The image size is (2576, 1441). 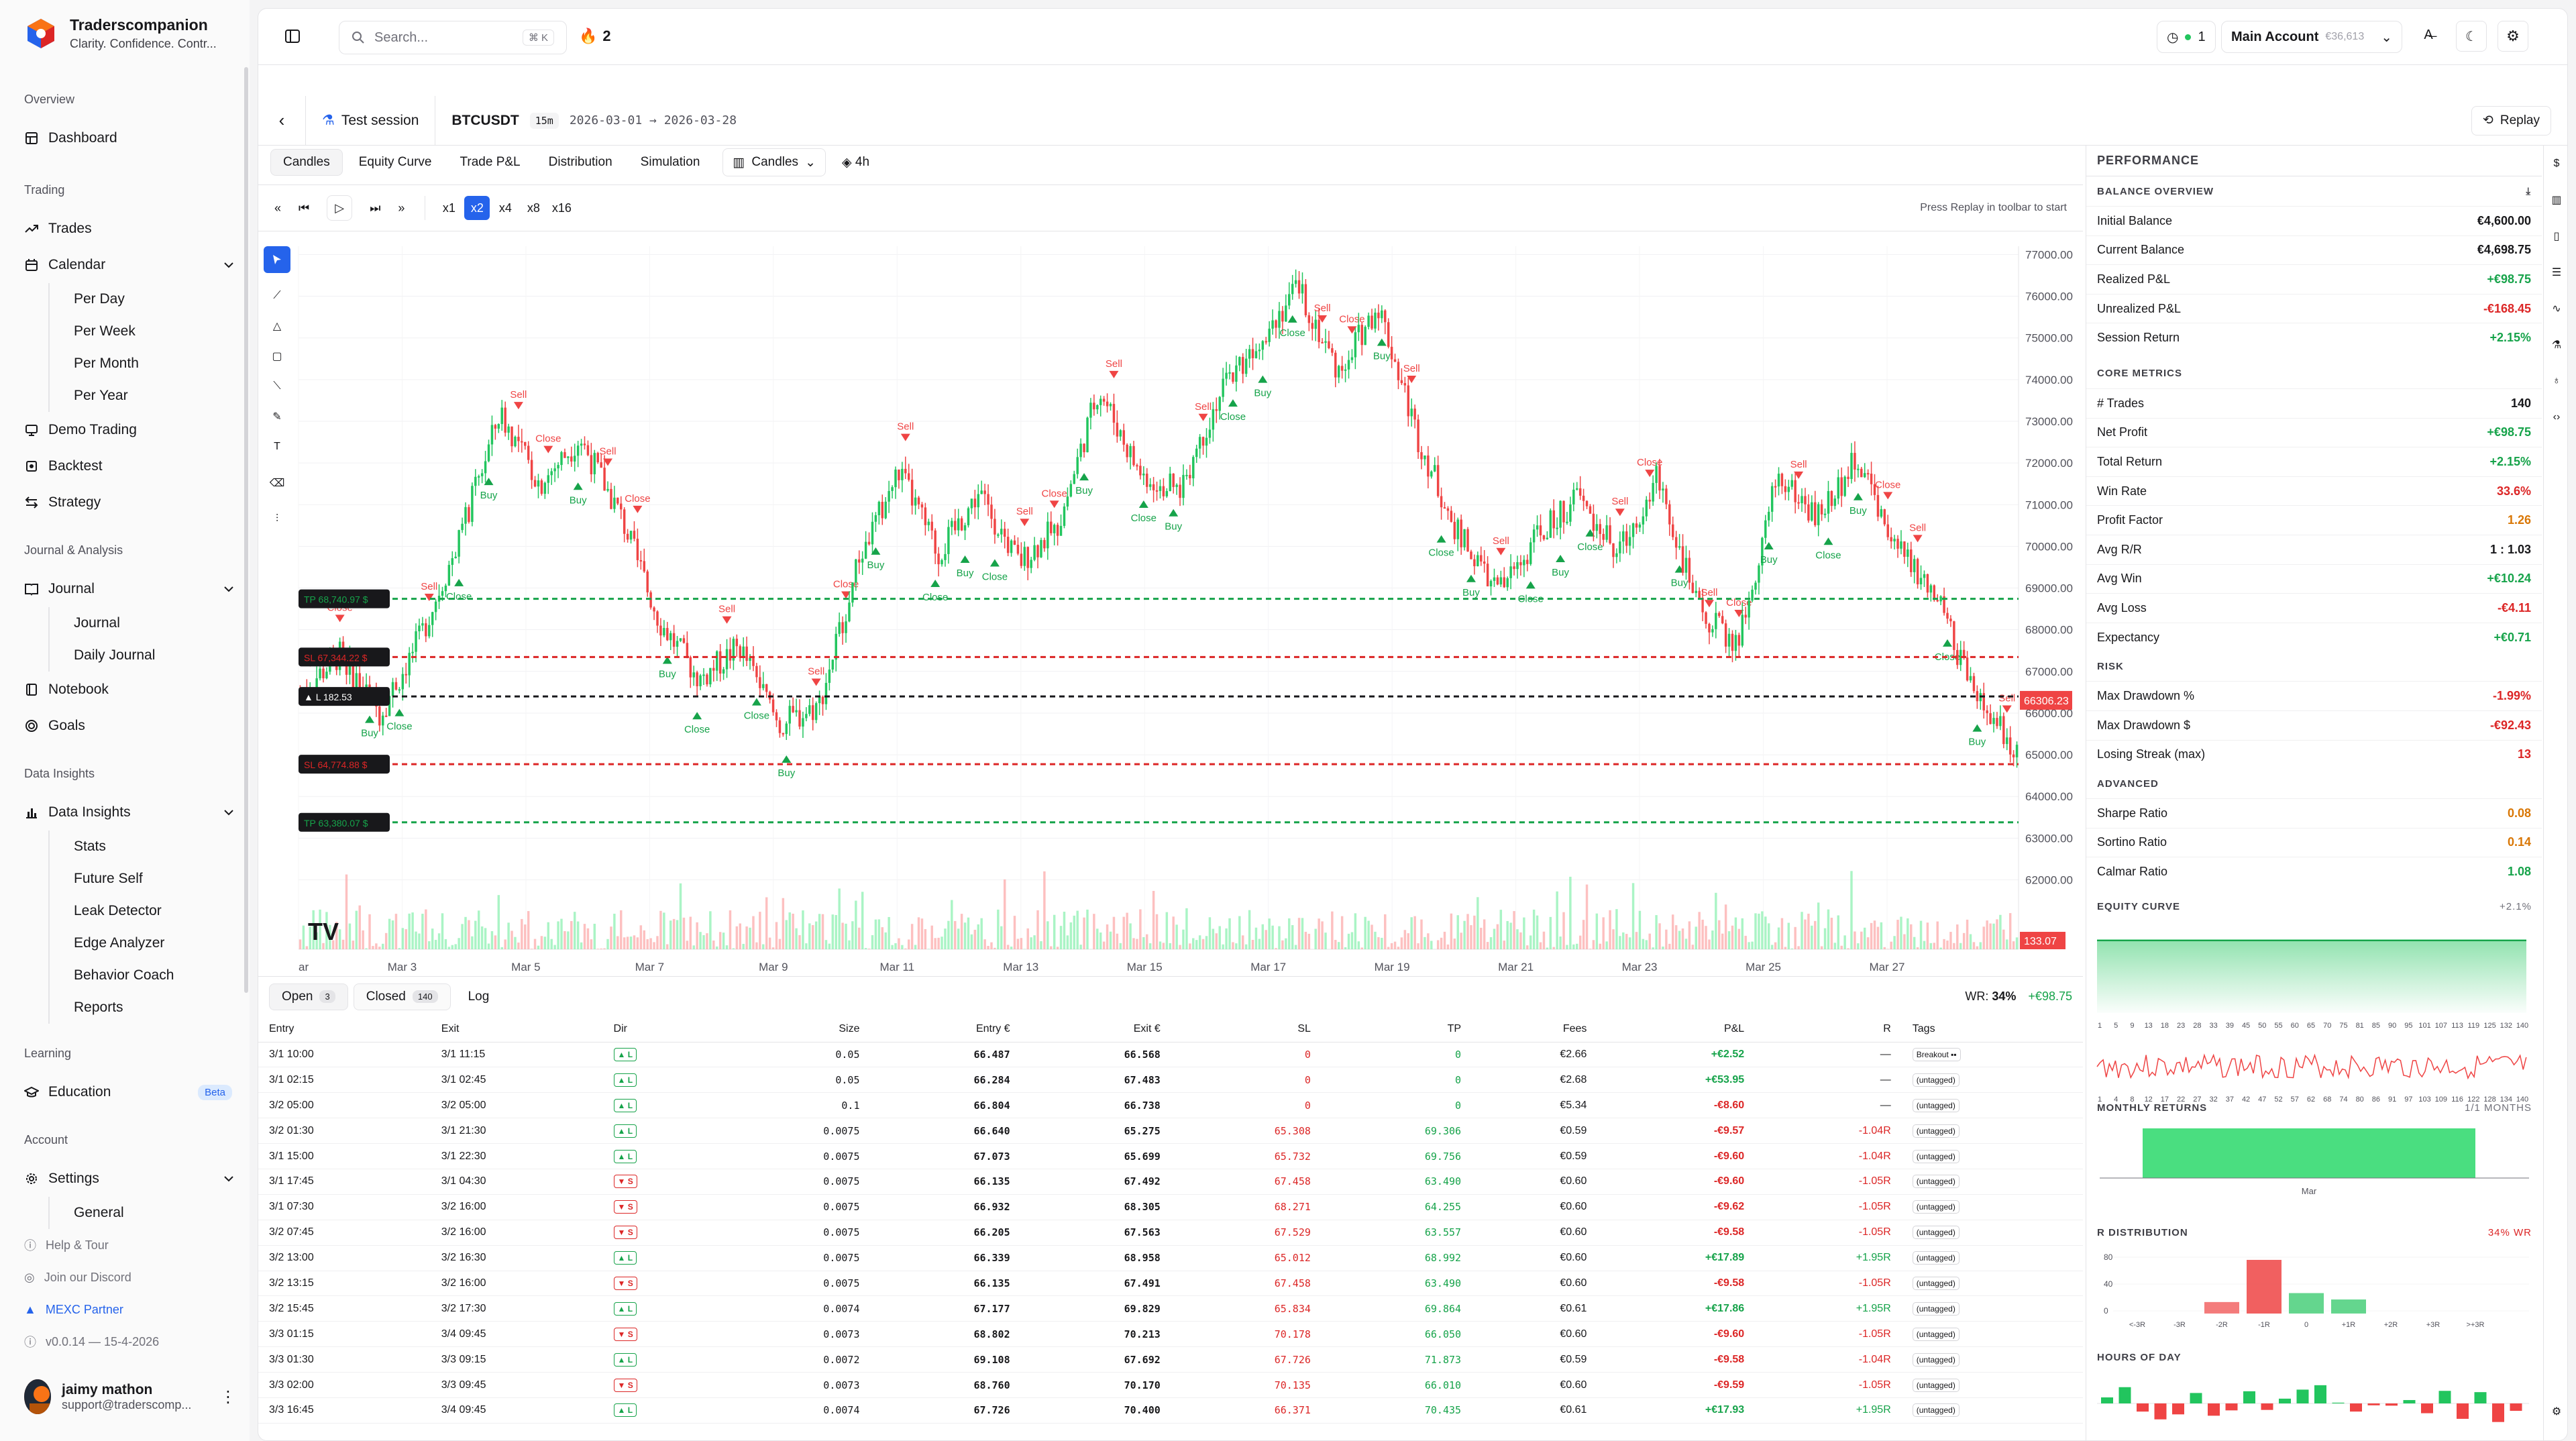 I want to click on sidebar-item-journal: Journal, so click(x=130, y=589).